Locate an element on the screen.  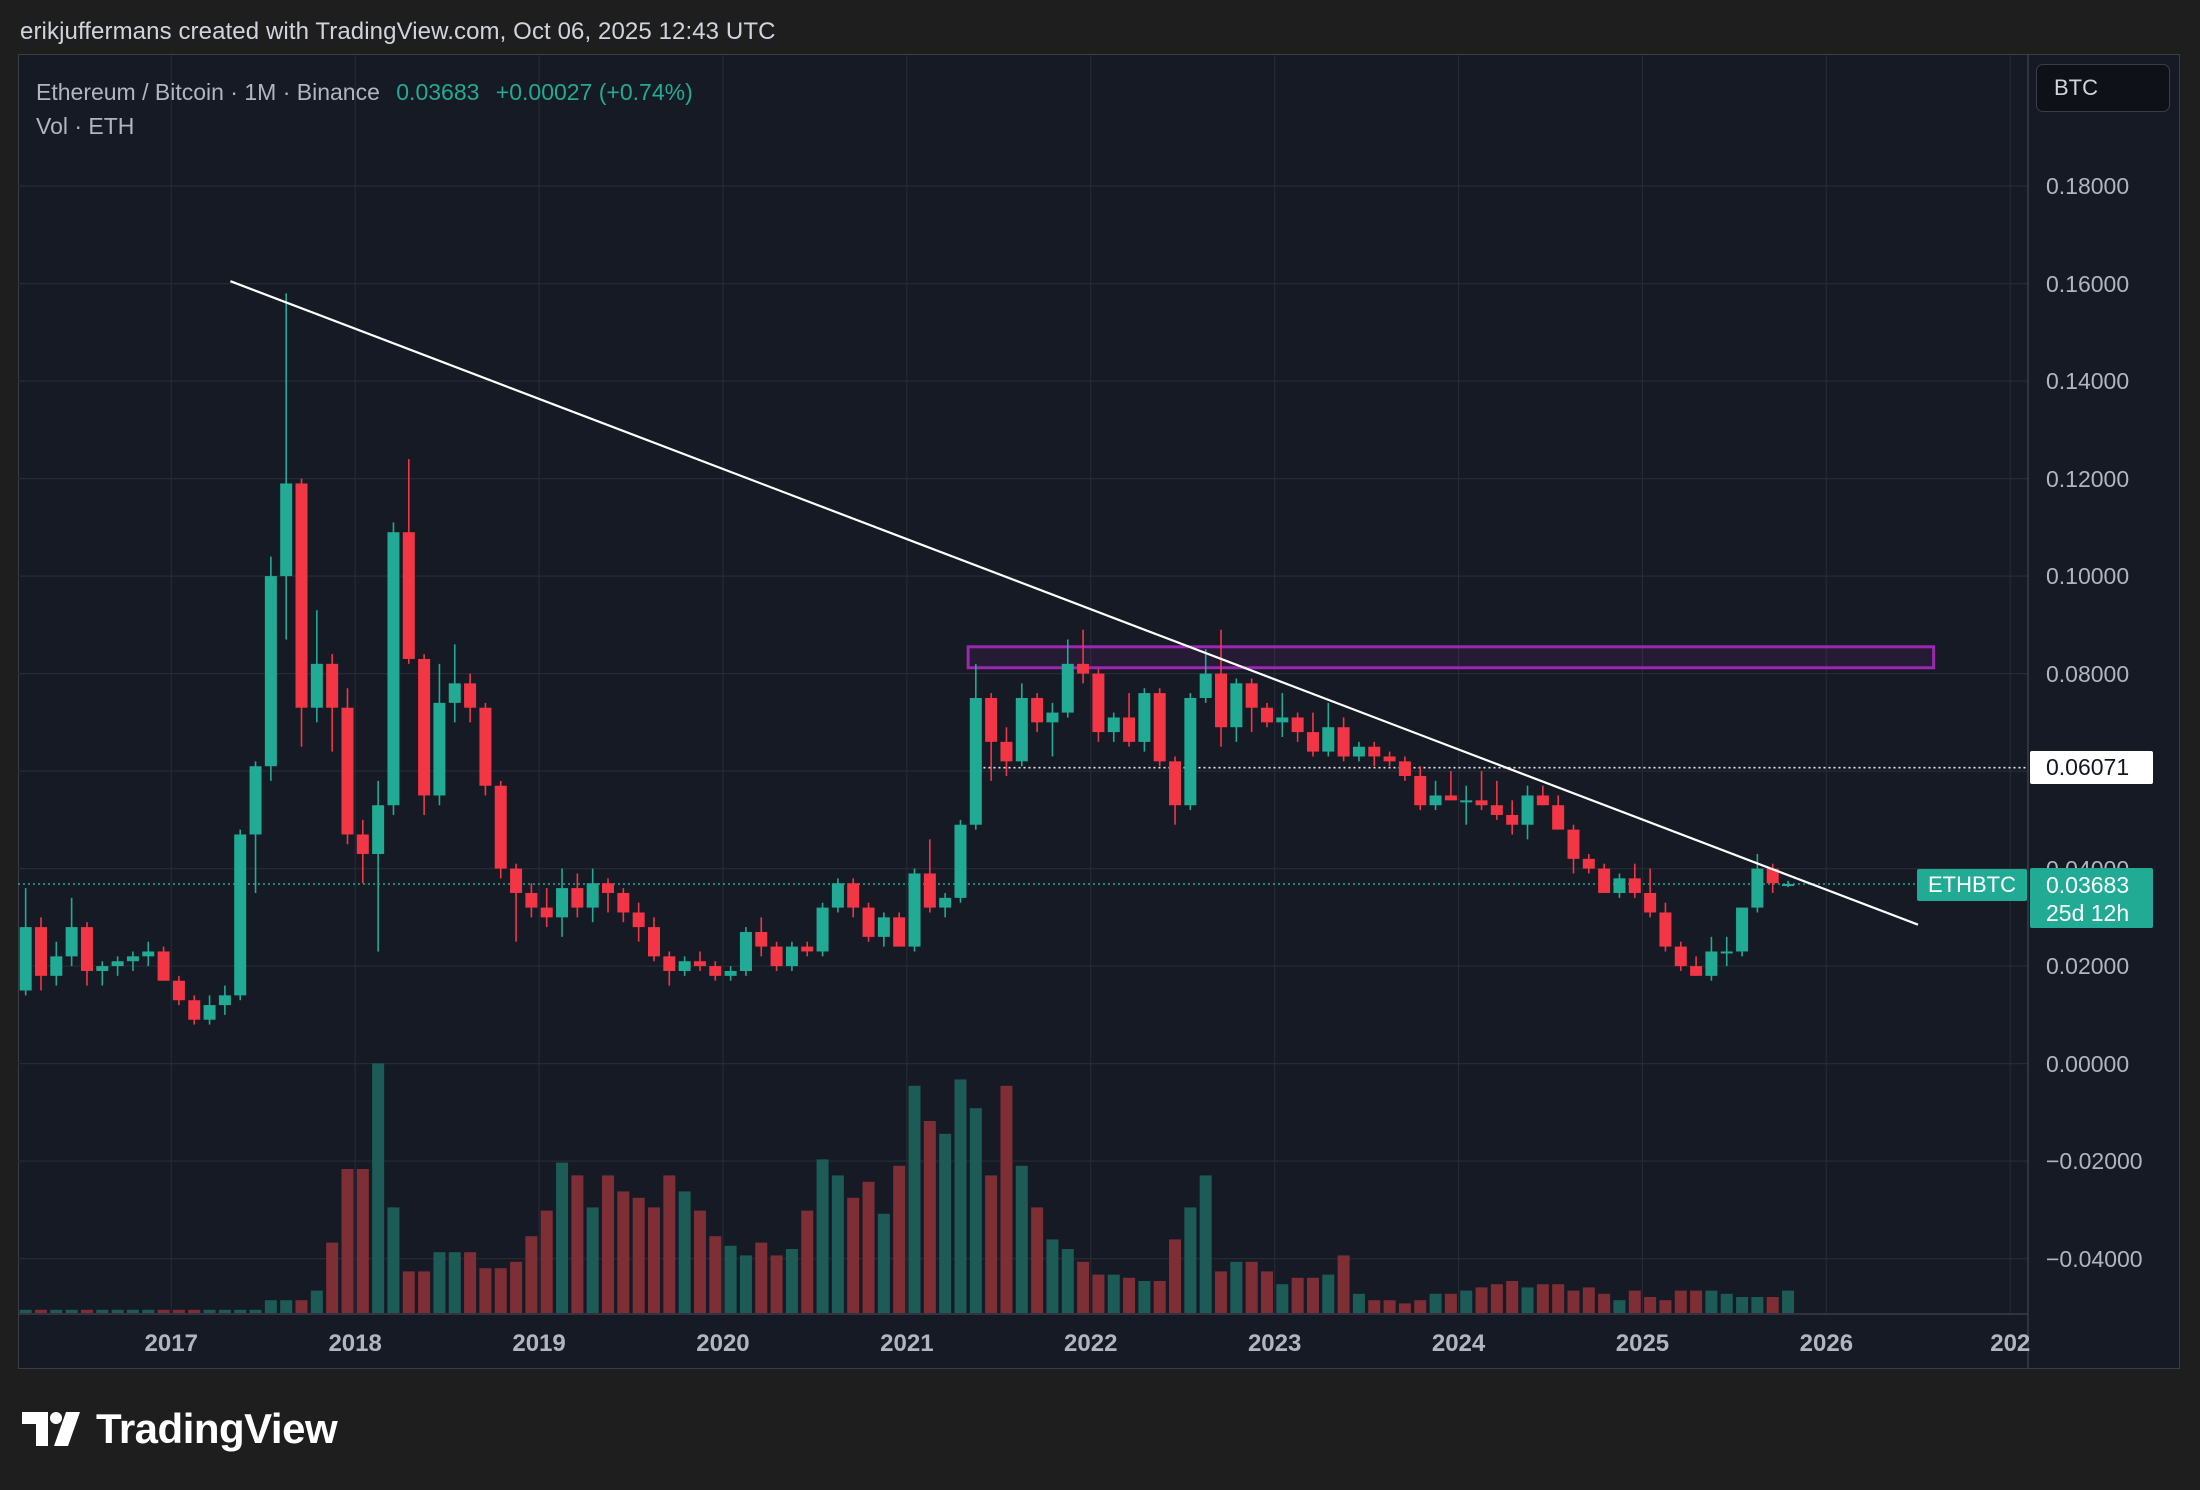
time-scale-label: 2019 is located at coordinates (539, 1343).